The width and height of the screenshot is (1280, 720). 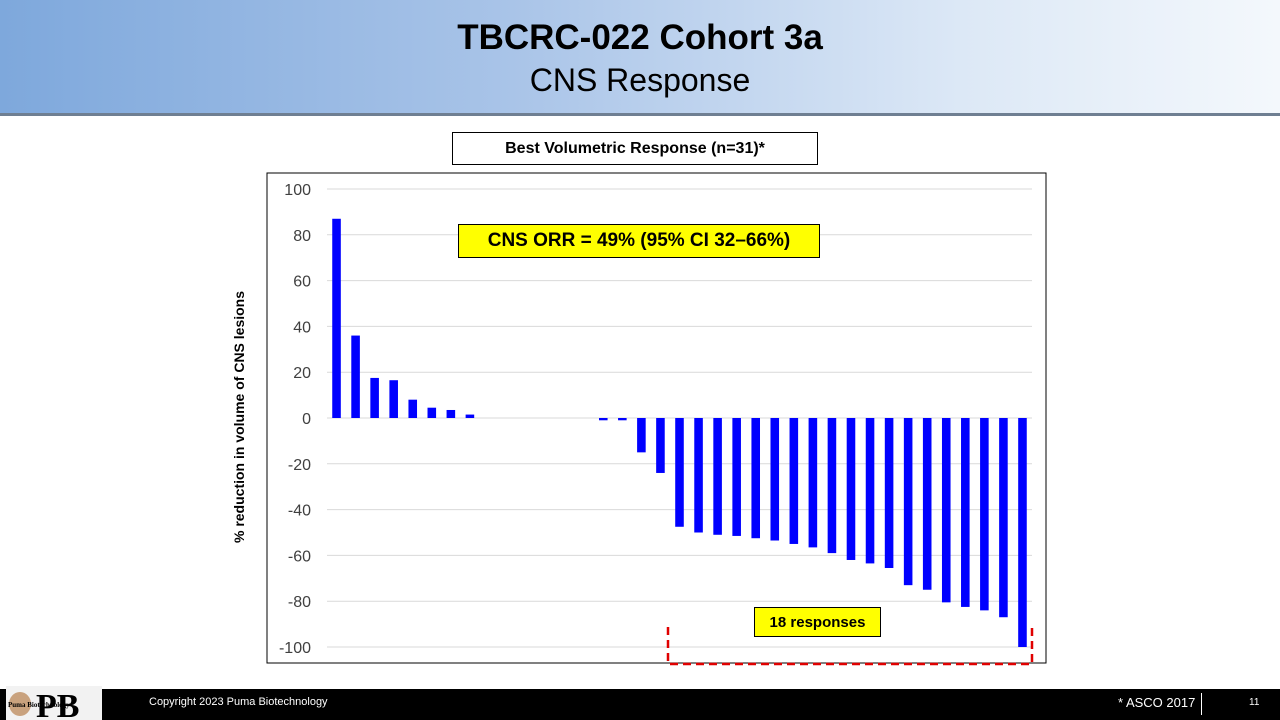 What do you see at coordinates (1201, 704) in the screenshot?
I see `footer-divider` at bounding box center [1201, 704].